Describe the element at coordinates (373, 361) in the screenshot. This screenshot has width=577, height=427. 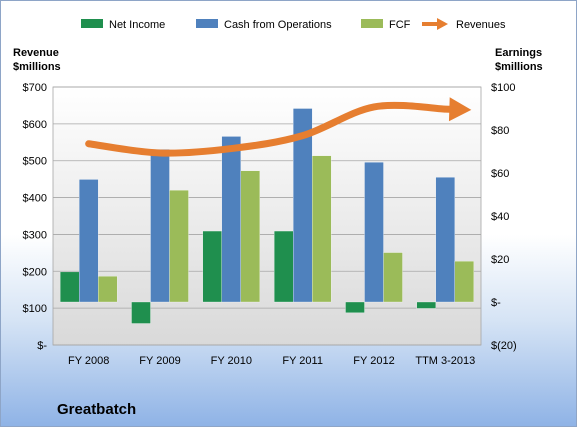
I see `x-tick-label: FY 2012` at that location.